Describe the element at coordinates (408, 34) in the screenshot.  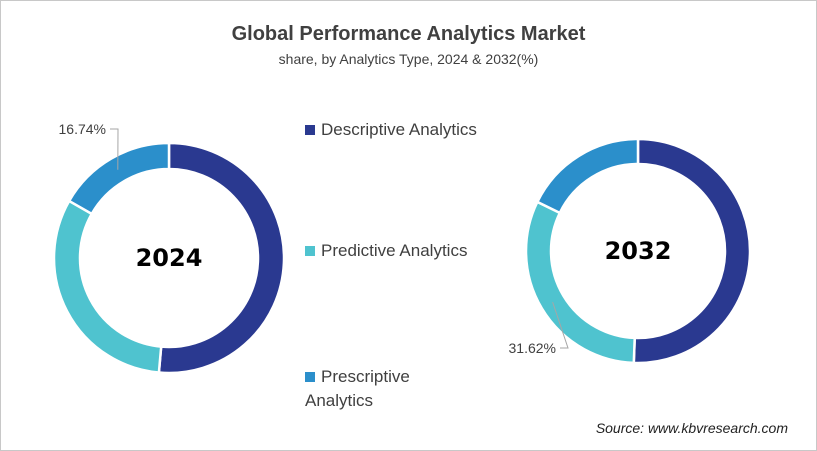
I see `chart-title: Global Performance Analytics Market` at that location.